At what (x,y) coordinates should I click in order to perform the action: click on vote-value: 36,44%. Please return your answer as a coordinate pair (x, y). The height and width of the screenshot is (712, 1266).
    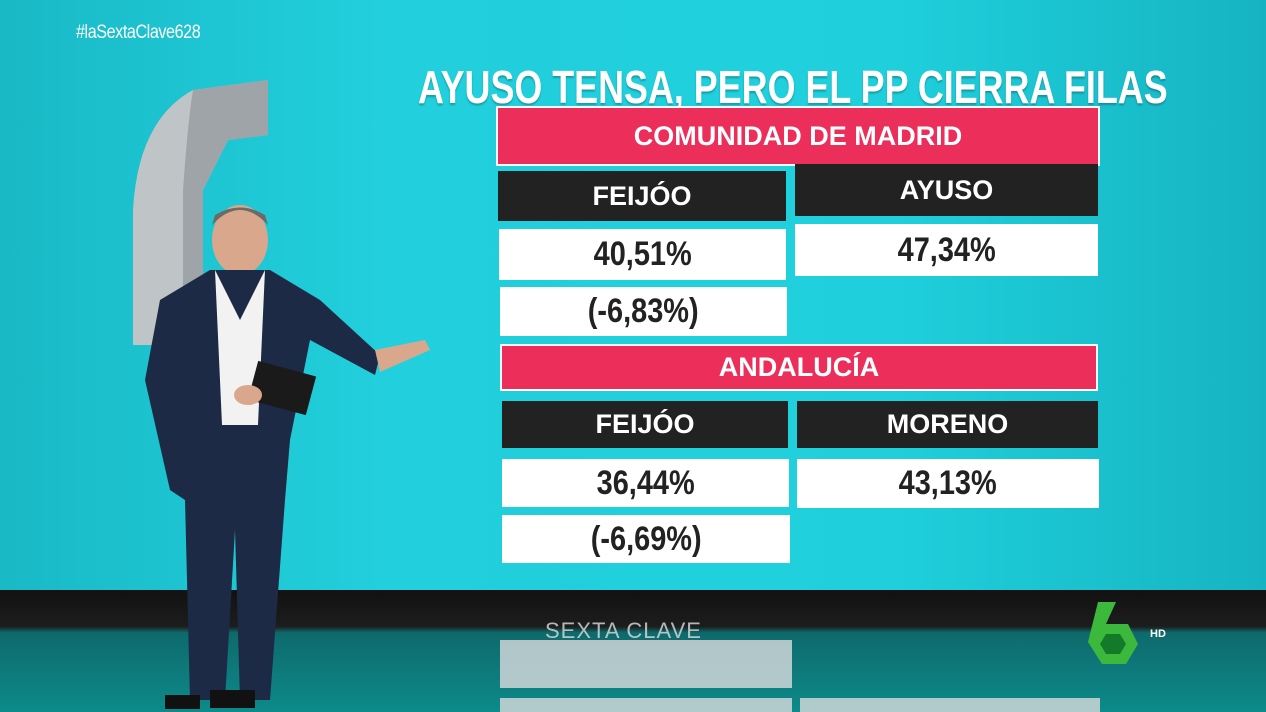
    Looking at the image, I should click on (645, 483).